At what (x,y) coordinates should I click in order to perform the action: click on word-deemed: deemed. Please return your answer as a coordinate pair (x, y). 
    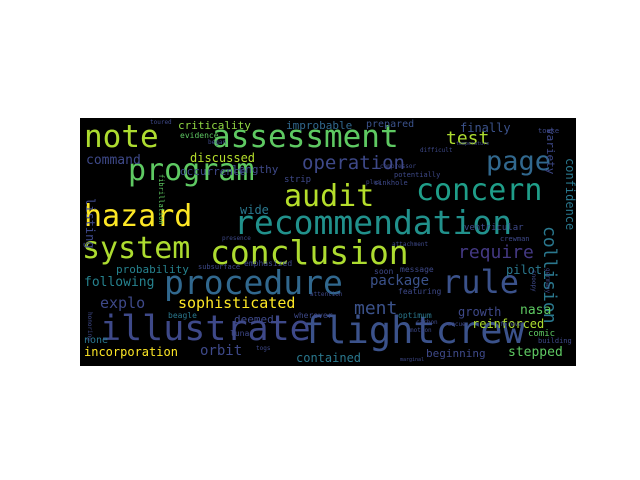
    Looking at the image, I should click on (254, 319).